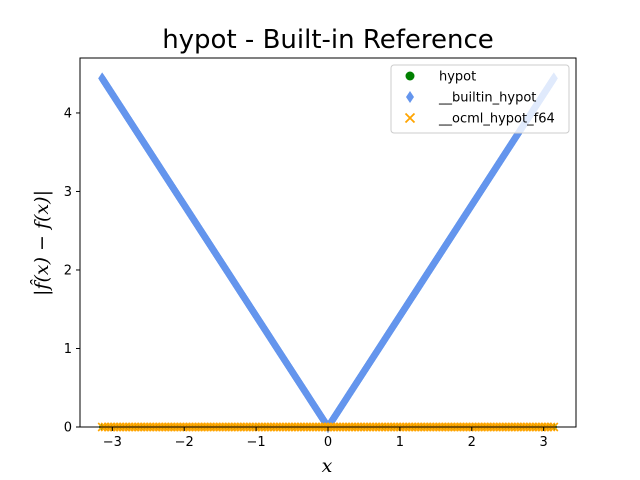 The image size is (640, 480). Describe the element at coordinates (410, 97) in the screenshot. I see `legend-marker-builtin-hypot` at that location.